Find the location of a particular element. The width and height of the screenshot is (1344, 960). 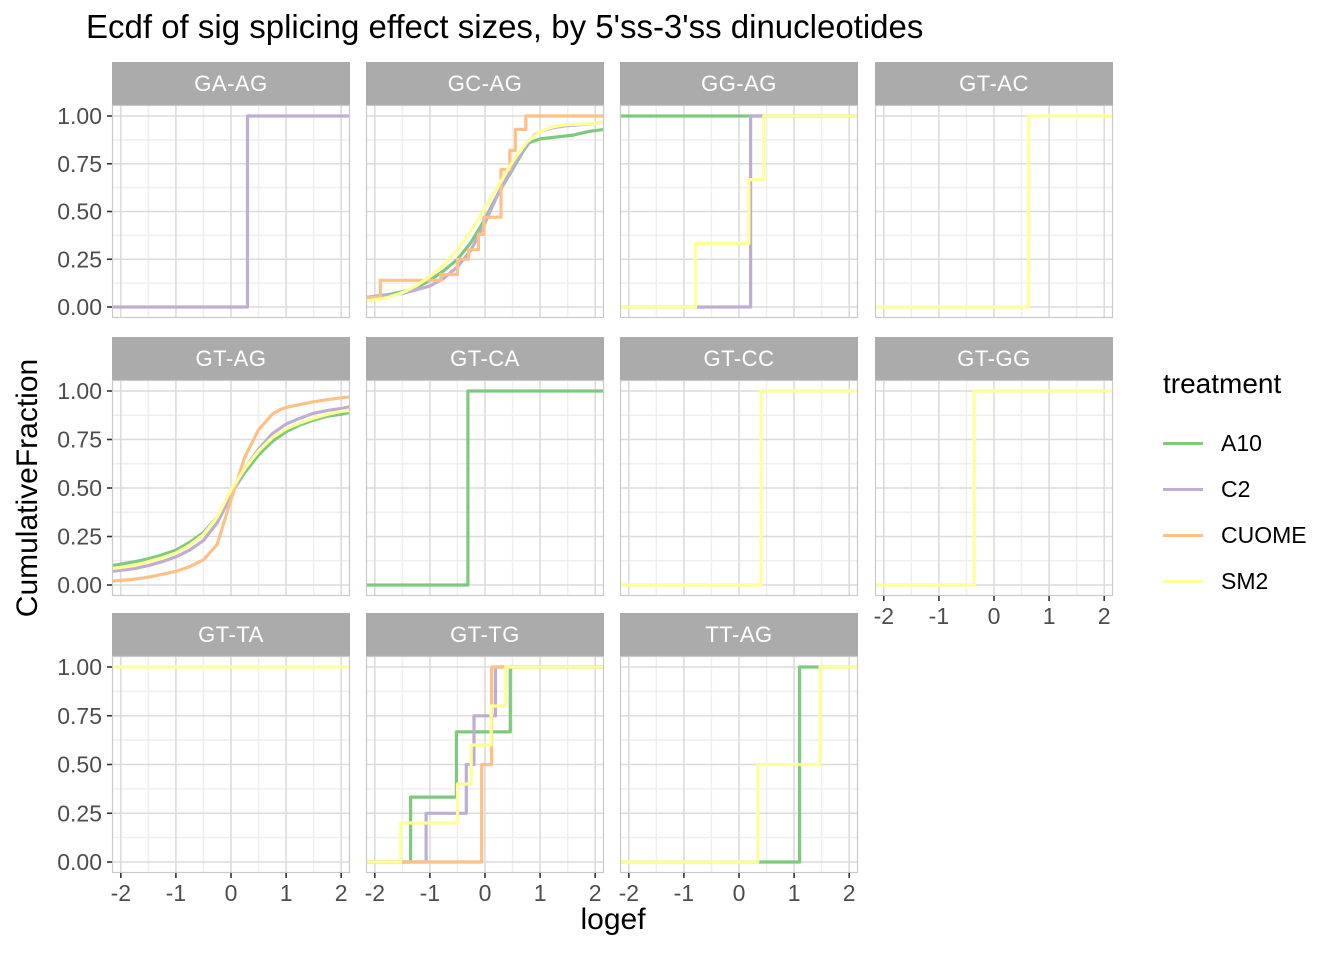

legend: treatment A10 C2 CUOME SM2 is located at coordinates (1235, 486).